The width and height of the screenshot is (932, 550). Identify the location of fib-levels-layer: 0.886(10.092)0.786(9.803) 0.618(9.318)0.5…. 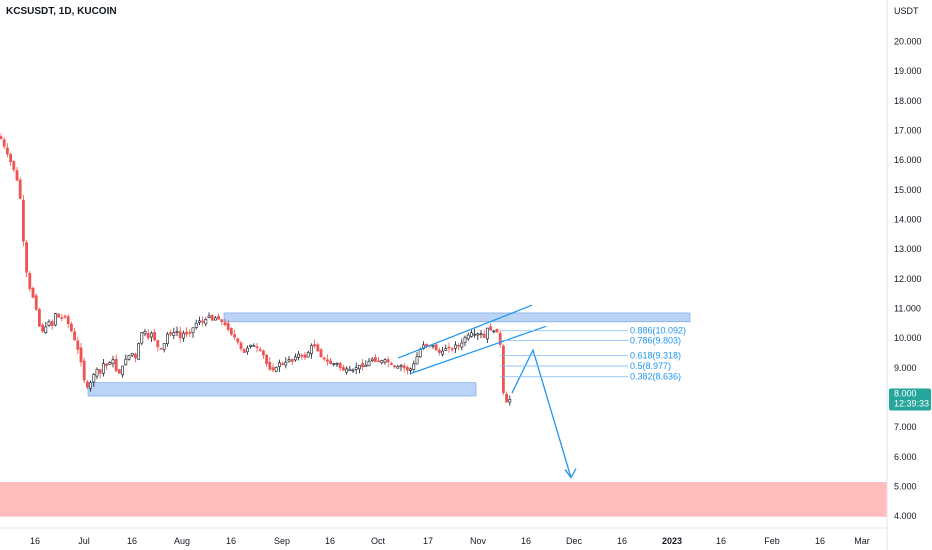
(593, 354).